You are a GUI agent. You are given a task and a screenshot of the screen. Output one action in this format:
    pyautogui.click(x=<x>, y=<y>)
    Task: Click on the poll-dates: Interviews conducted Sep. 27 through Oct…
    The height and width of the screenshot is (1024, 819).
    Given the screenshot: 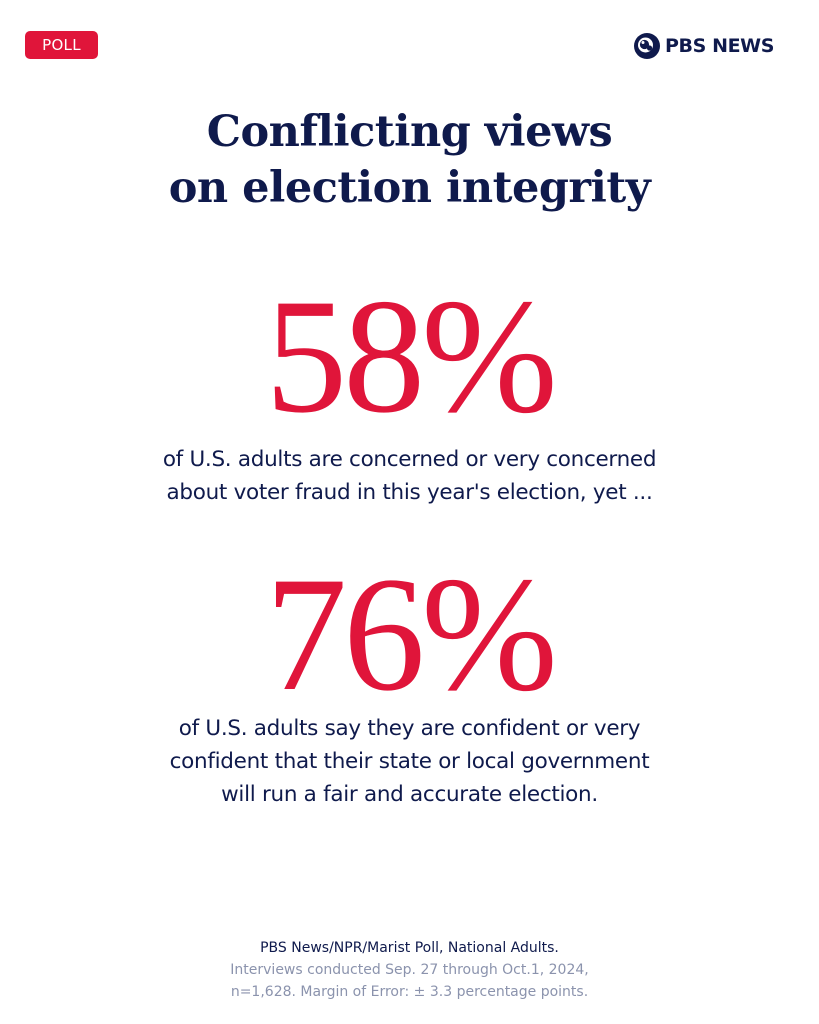 What is the action you would take?
    pyautogui.click(x=409, y=970)
    